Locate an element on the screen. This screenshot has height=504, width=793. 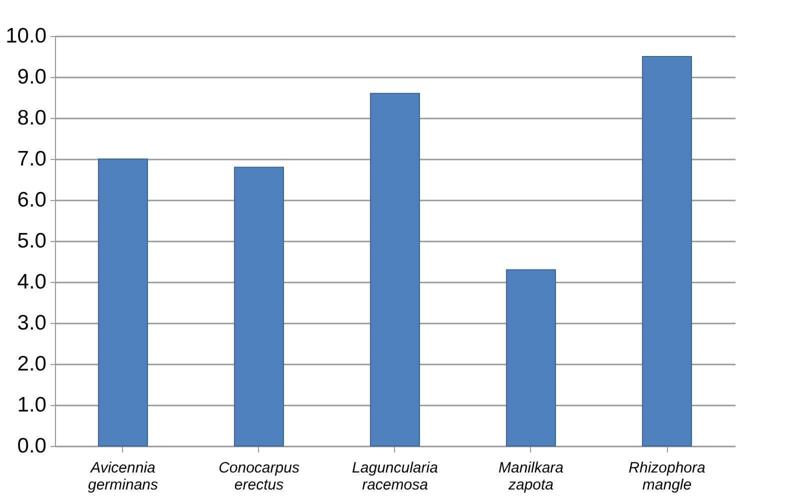
x-tick-label: Conocarpus erectus is located at coordinates (259, 477).